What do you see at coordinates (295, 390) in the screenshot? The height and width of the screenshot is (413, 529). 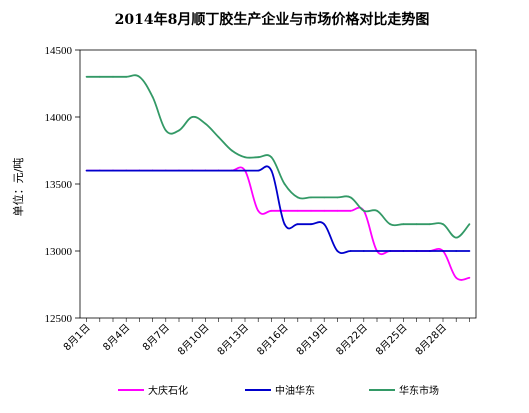 I see `legend-label: 中油华东` at bounding box center [295, 390].